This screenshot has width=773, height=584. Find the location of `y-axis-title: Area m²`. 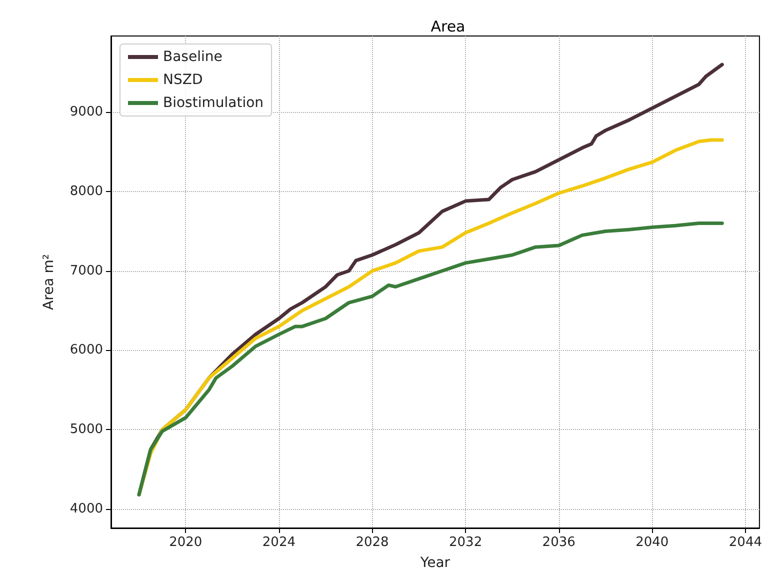

y-axis-title: Area m² is located at coordinates (49, 282).